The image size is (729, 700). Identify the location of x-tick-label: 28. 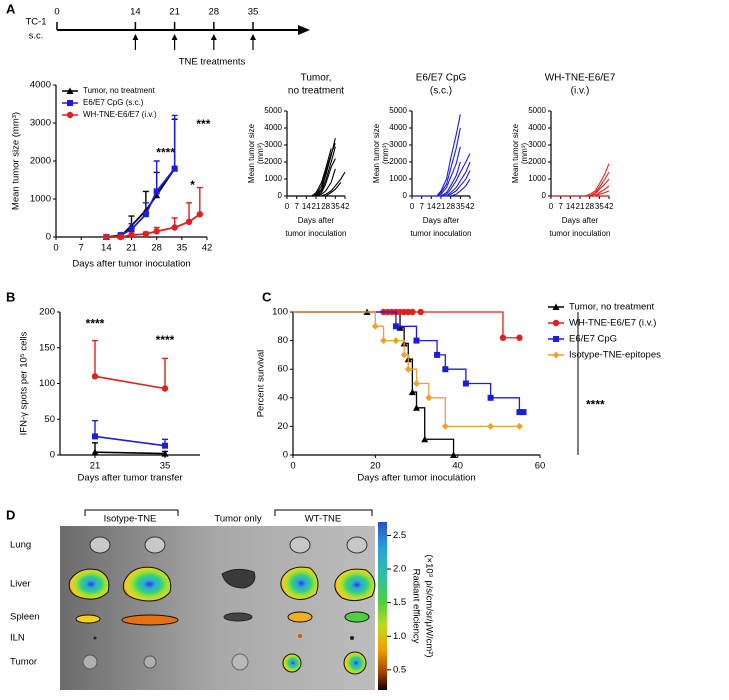
(589, 206).